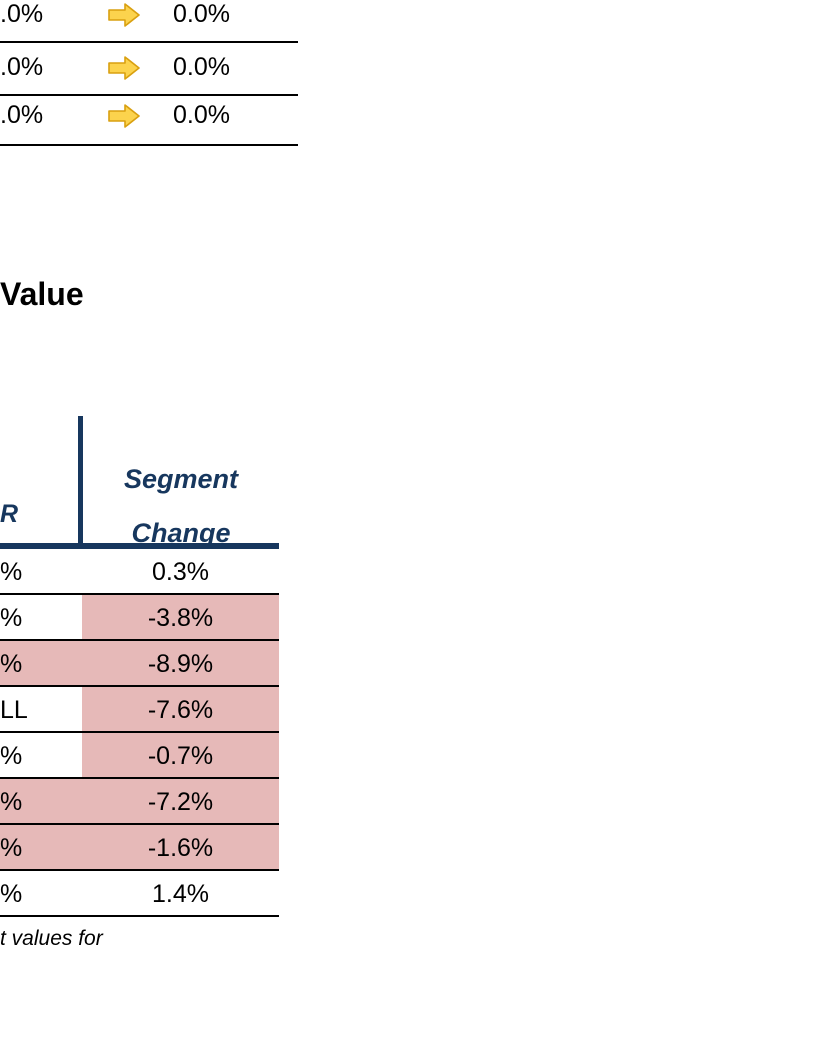 The width and height of the screenshot is (816, 1056). I want to click on table-row: % -3.8%, so click(139, 618).